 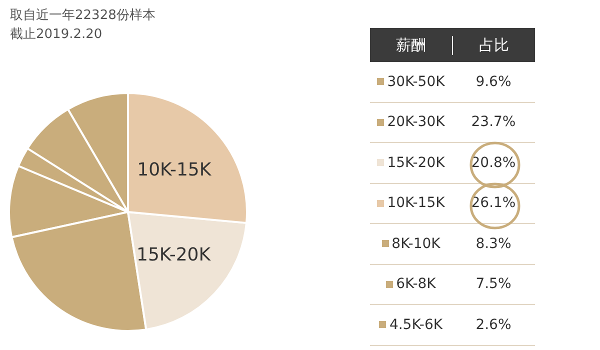 What do you see at coordinates (416, 122) in the screenshot?
I see `legend-label: 20K-30K` at bounding box center [416, 122].